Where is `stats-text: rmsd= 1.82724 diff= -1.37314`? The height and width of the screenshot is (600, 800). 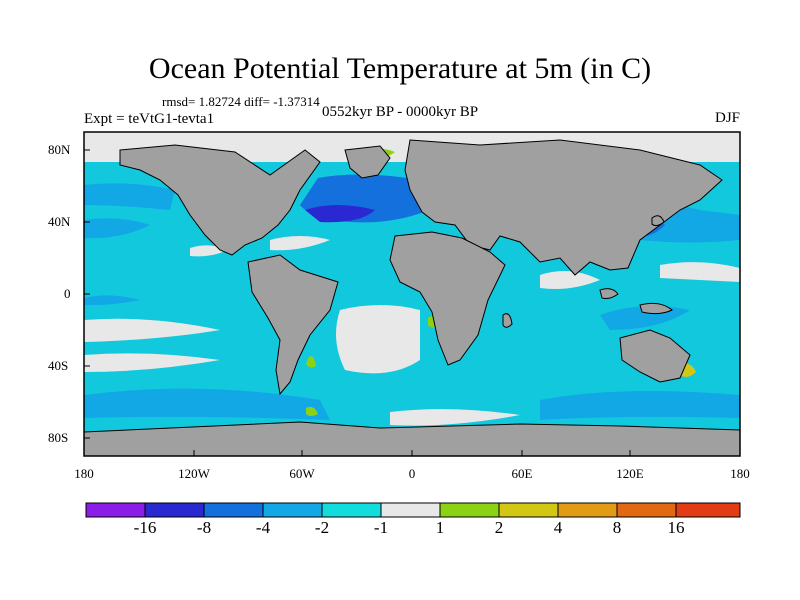
stats-text: rmsd= 1.82724 diff= -1.37314 is located at coordinates (241, 101).